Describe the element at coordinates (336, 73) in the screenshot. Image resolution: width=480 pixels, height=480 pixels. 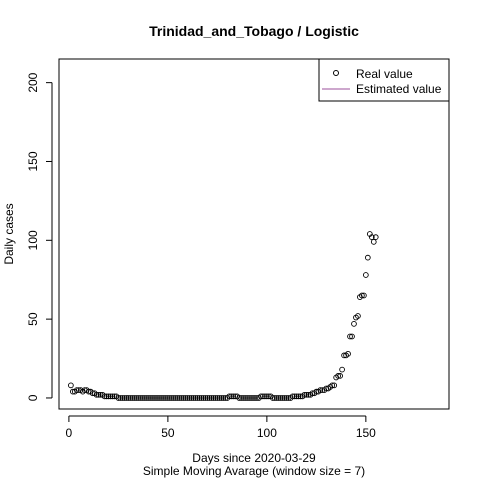
I see `legend-real-value-marker` at that location.